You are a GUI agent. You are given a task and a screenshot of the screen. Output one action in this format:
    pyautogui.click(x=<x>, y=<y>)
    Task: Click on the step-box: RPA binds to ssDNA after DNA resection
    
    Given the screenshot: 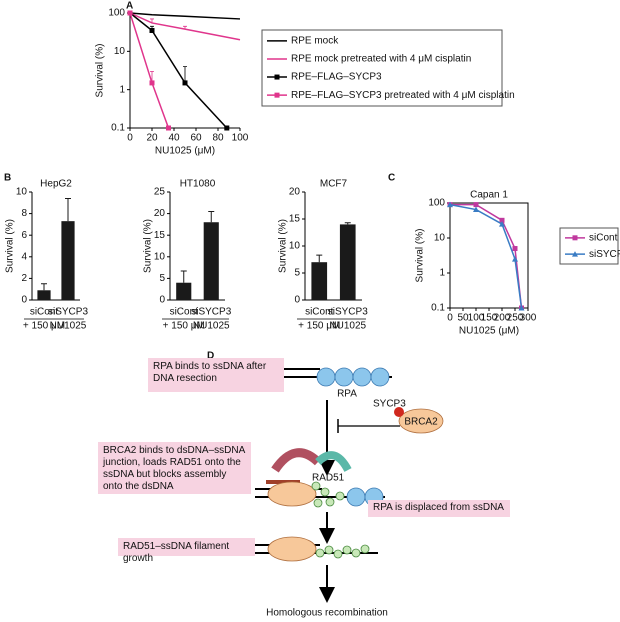 What is the action you would take?
    pyautogui.click(x=216, y=375)
    